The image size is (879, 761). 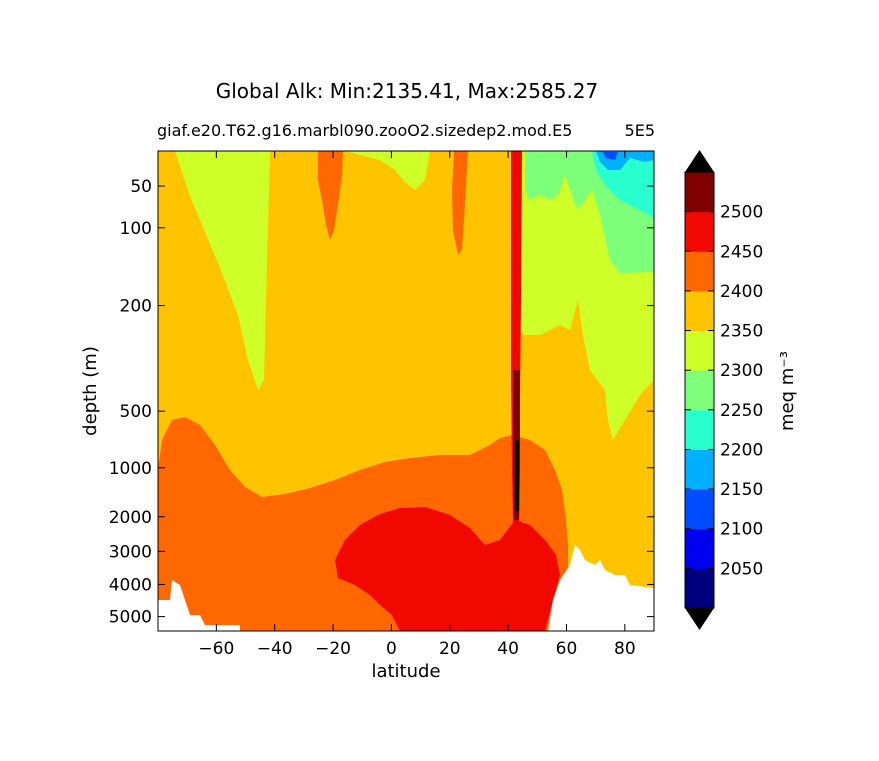 I want to click on chart-subtitle-right: 5E5, so click(x=640, y=130).